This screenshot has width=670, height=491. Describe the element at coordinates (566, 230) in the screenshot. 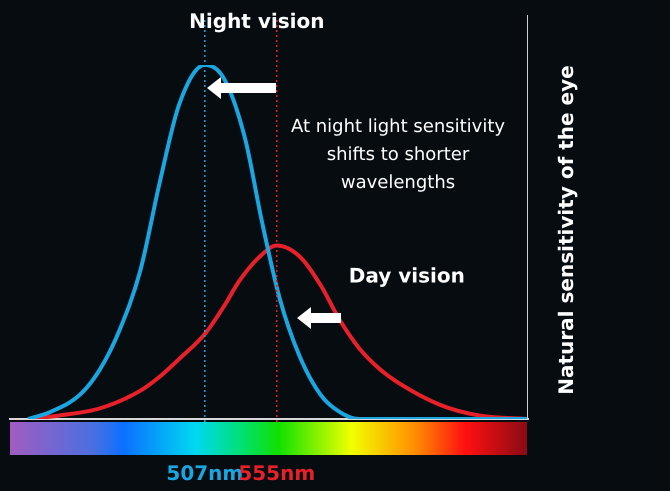

I see `y-axis-title: Natural sensitivity of the eye` at that location.